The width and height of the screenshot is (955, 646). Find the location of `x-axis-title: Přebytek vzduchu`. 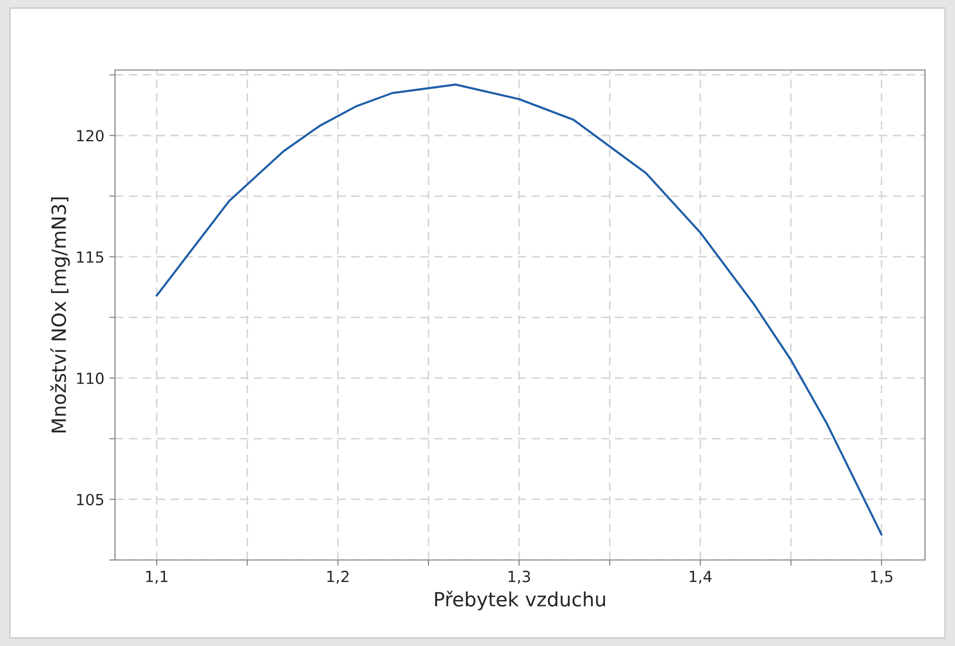

x-axis-title: Přebytek vzduchu is located at coordinates (520, 600).